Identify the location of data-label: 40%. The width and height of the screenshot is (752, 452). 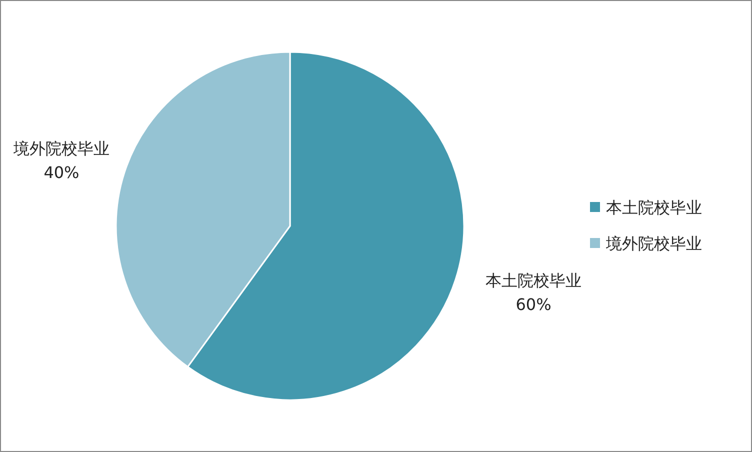
(62, 172).